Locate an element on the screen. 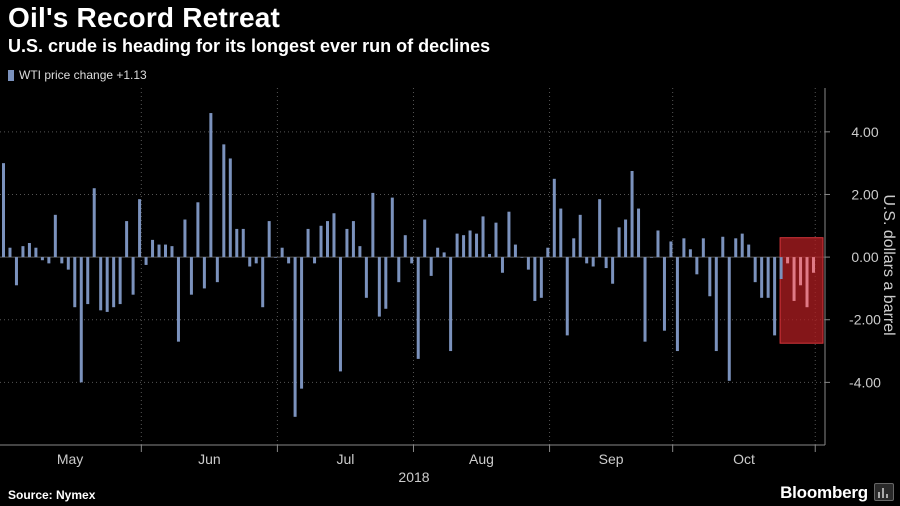  highlight-box is located at coordinates (801, 290).